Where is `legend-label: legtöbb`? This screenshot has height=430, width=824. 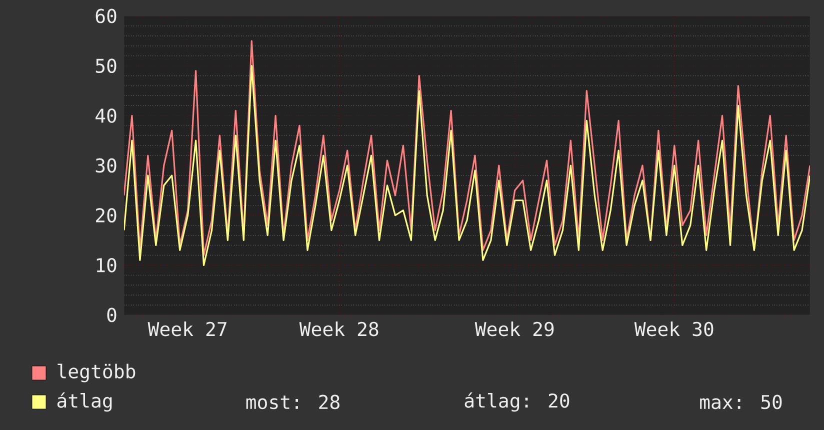 legend-label: legtöbb is located at coordinates (97, 373).